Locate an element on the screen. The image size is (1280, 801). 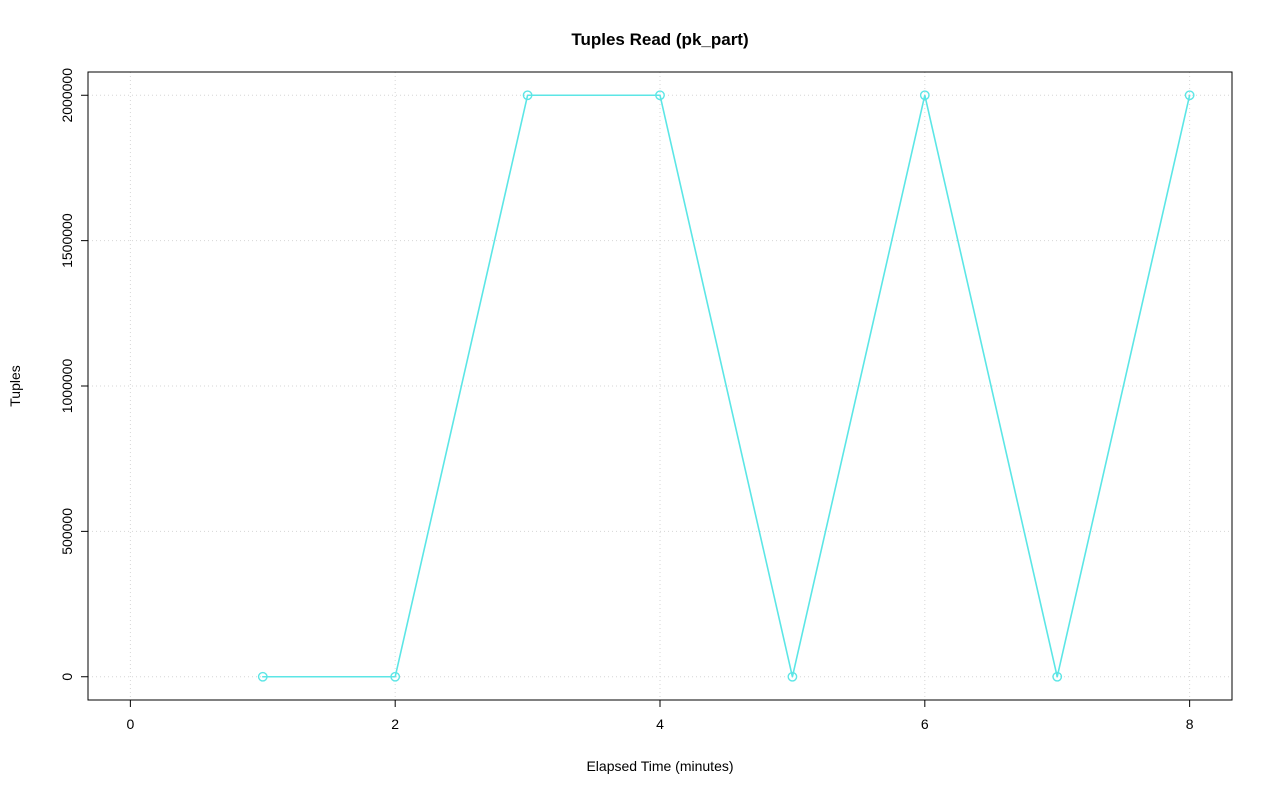
chart-title: Tuples Read (pk_part) is located at coordinates (659, 39).